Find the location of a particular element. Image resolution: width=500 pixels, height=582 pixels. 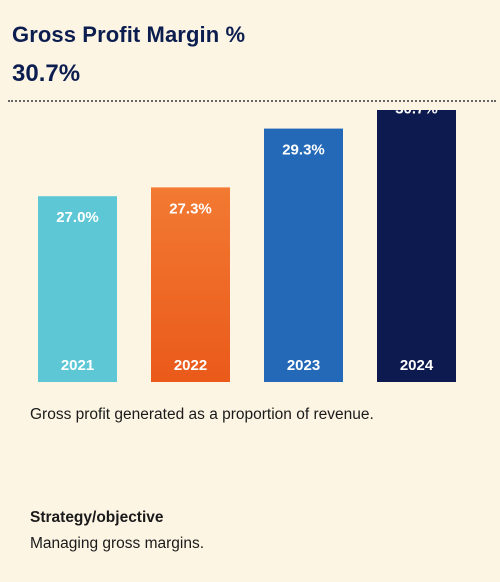

bar-category-label-2022: 2022 is located at coordinates (190, 365).